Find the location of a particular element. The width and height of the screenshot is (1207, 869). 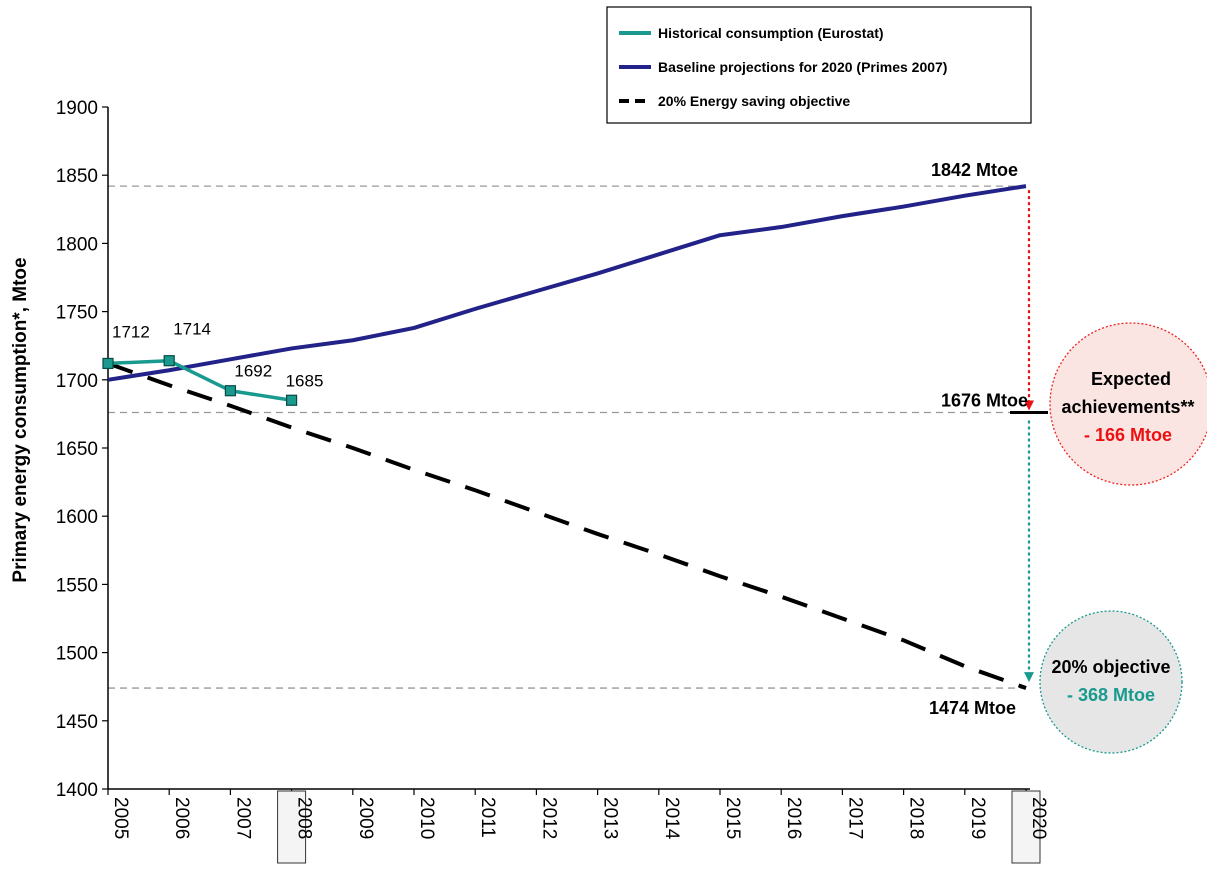

legend-label-historical: Historical consumption (Eurostat) is located at coordinates (771, 33).